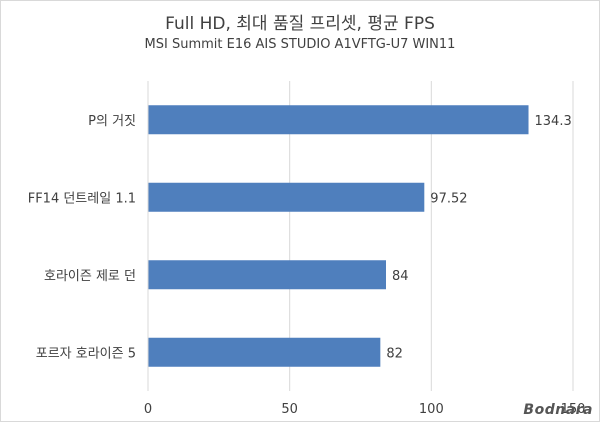  What do you see at coordinates (553, 121) in the screenshot?
I see `data-label: 134.3` at bounding box center [553, 121].